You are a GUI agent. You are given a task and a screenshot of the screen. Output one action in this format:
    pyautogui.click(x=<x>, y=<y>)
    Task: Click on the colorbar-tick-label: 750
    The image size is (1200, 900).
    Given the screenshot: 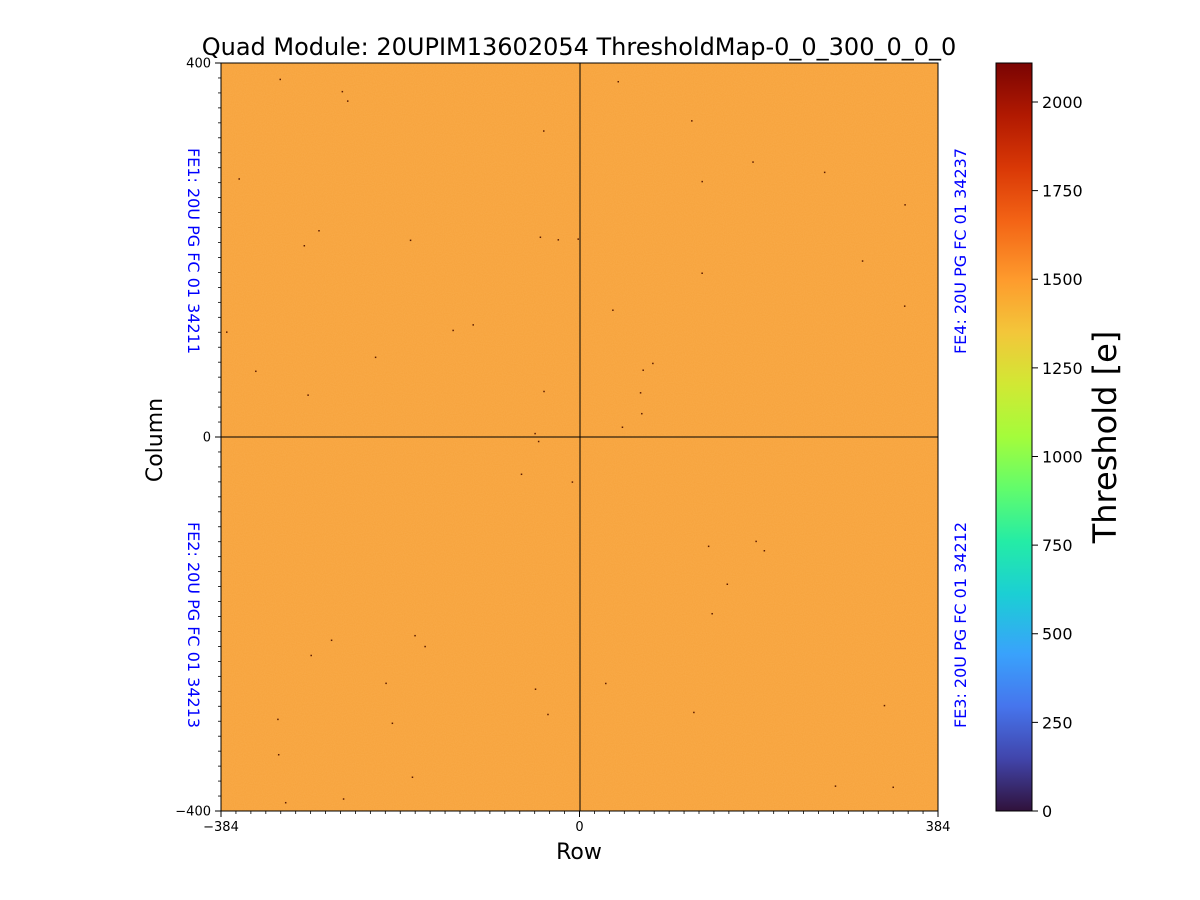 What is the action you would take?
    pyautogui.click(x=1057, y=545)
    